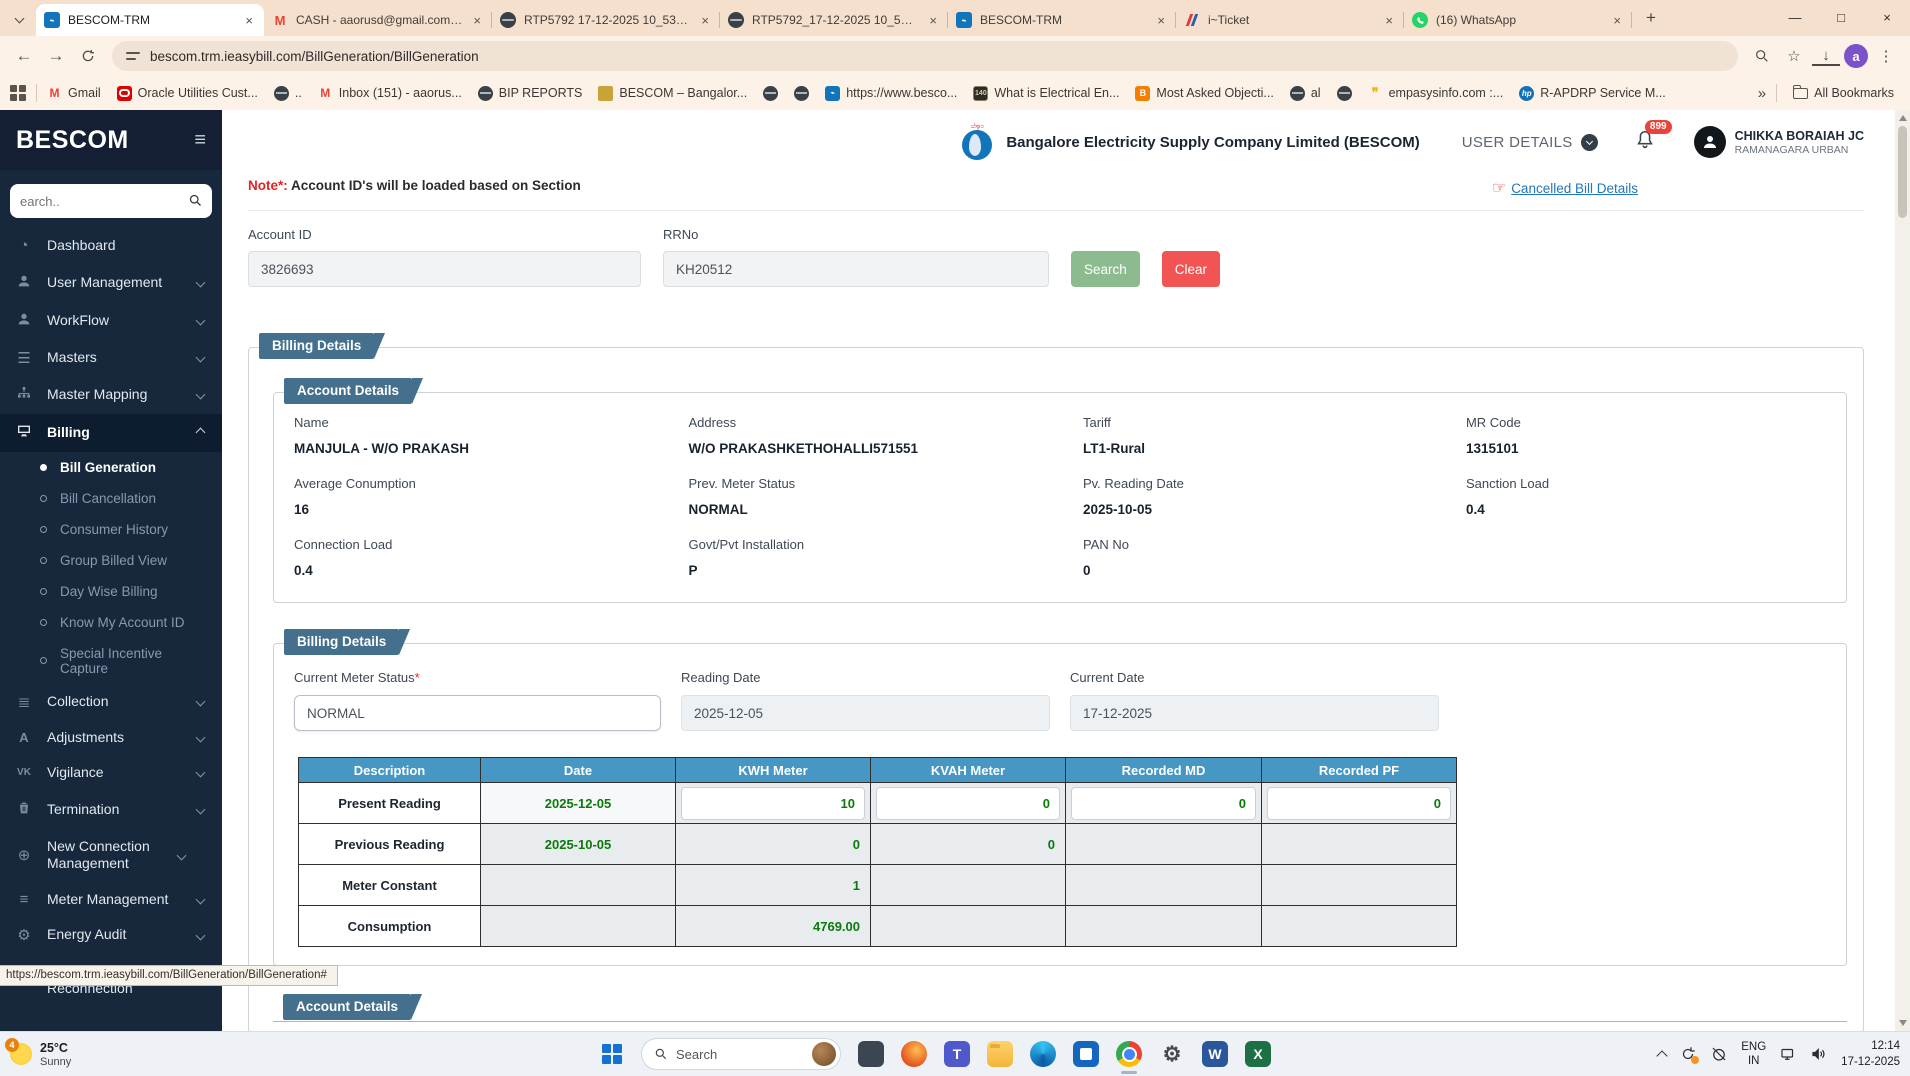 The image size is (1910, 1076). I want to click on sidebar-item-workflow: WorkFlow, so click(111, 321).